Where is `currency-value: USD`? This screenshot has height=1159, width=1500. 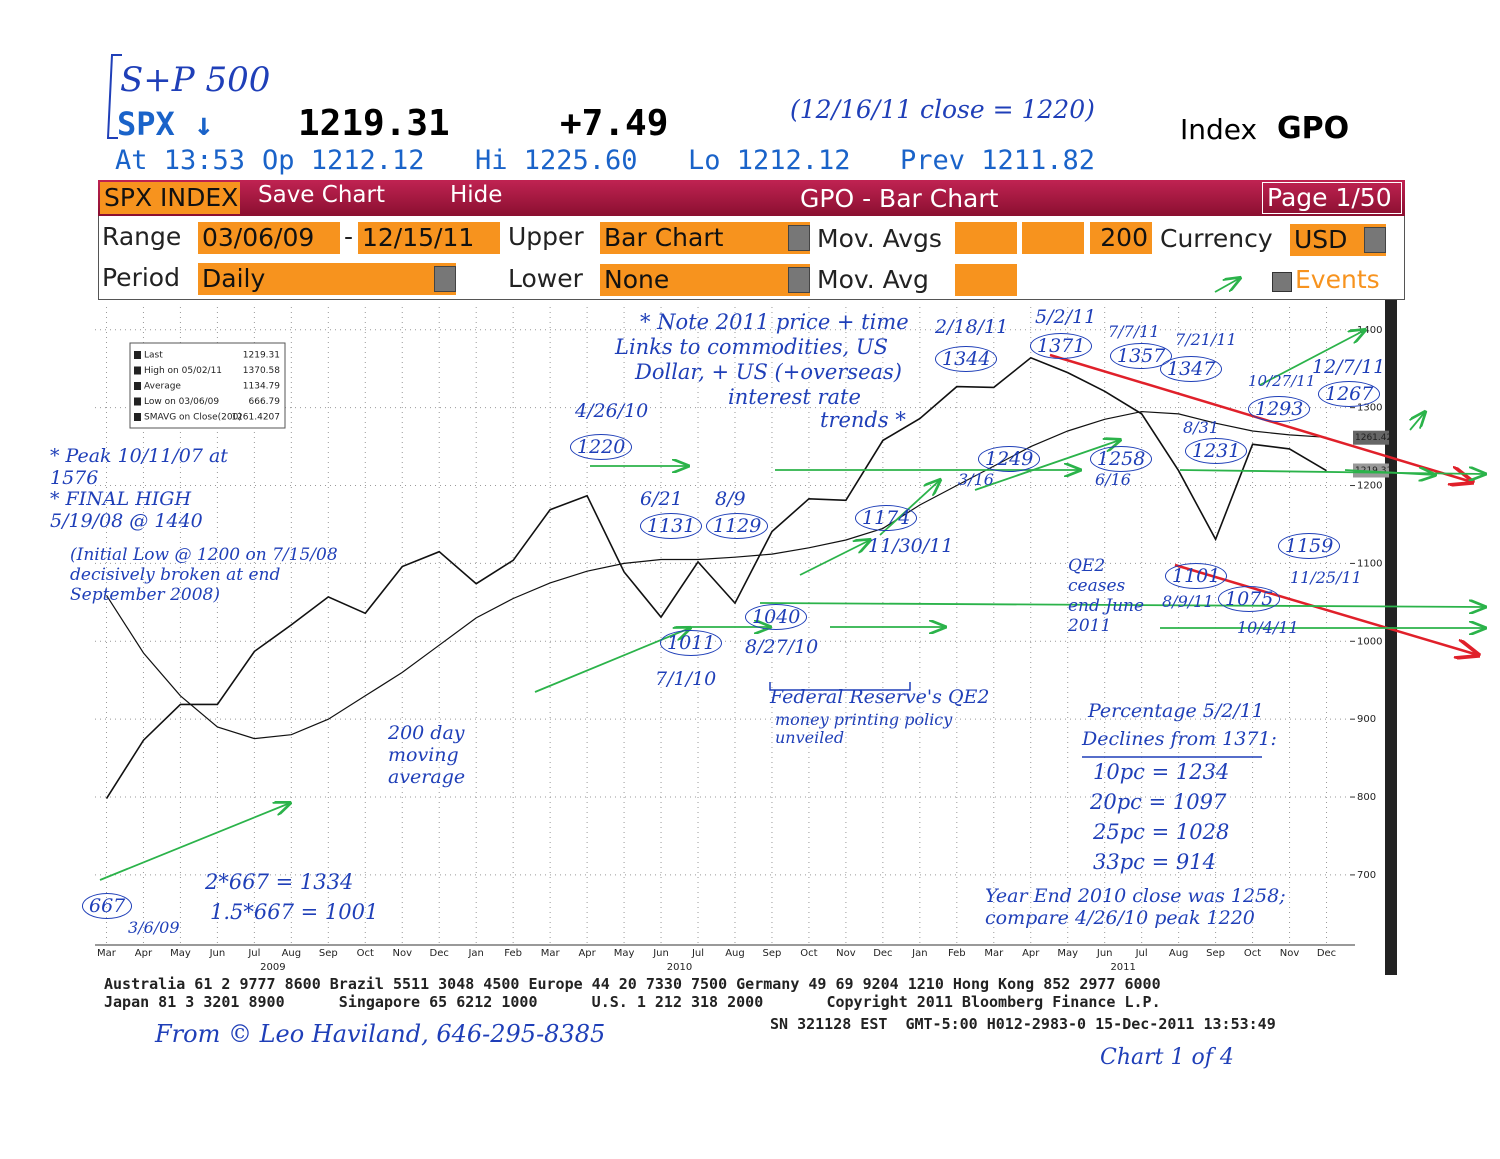
currency-value: USD is located at coordinates (1321, 239).